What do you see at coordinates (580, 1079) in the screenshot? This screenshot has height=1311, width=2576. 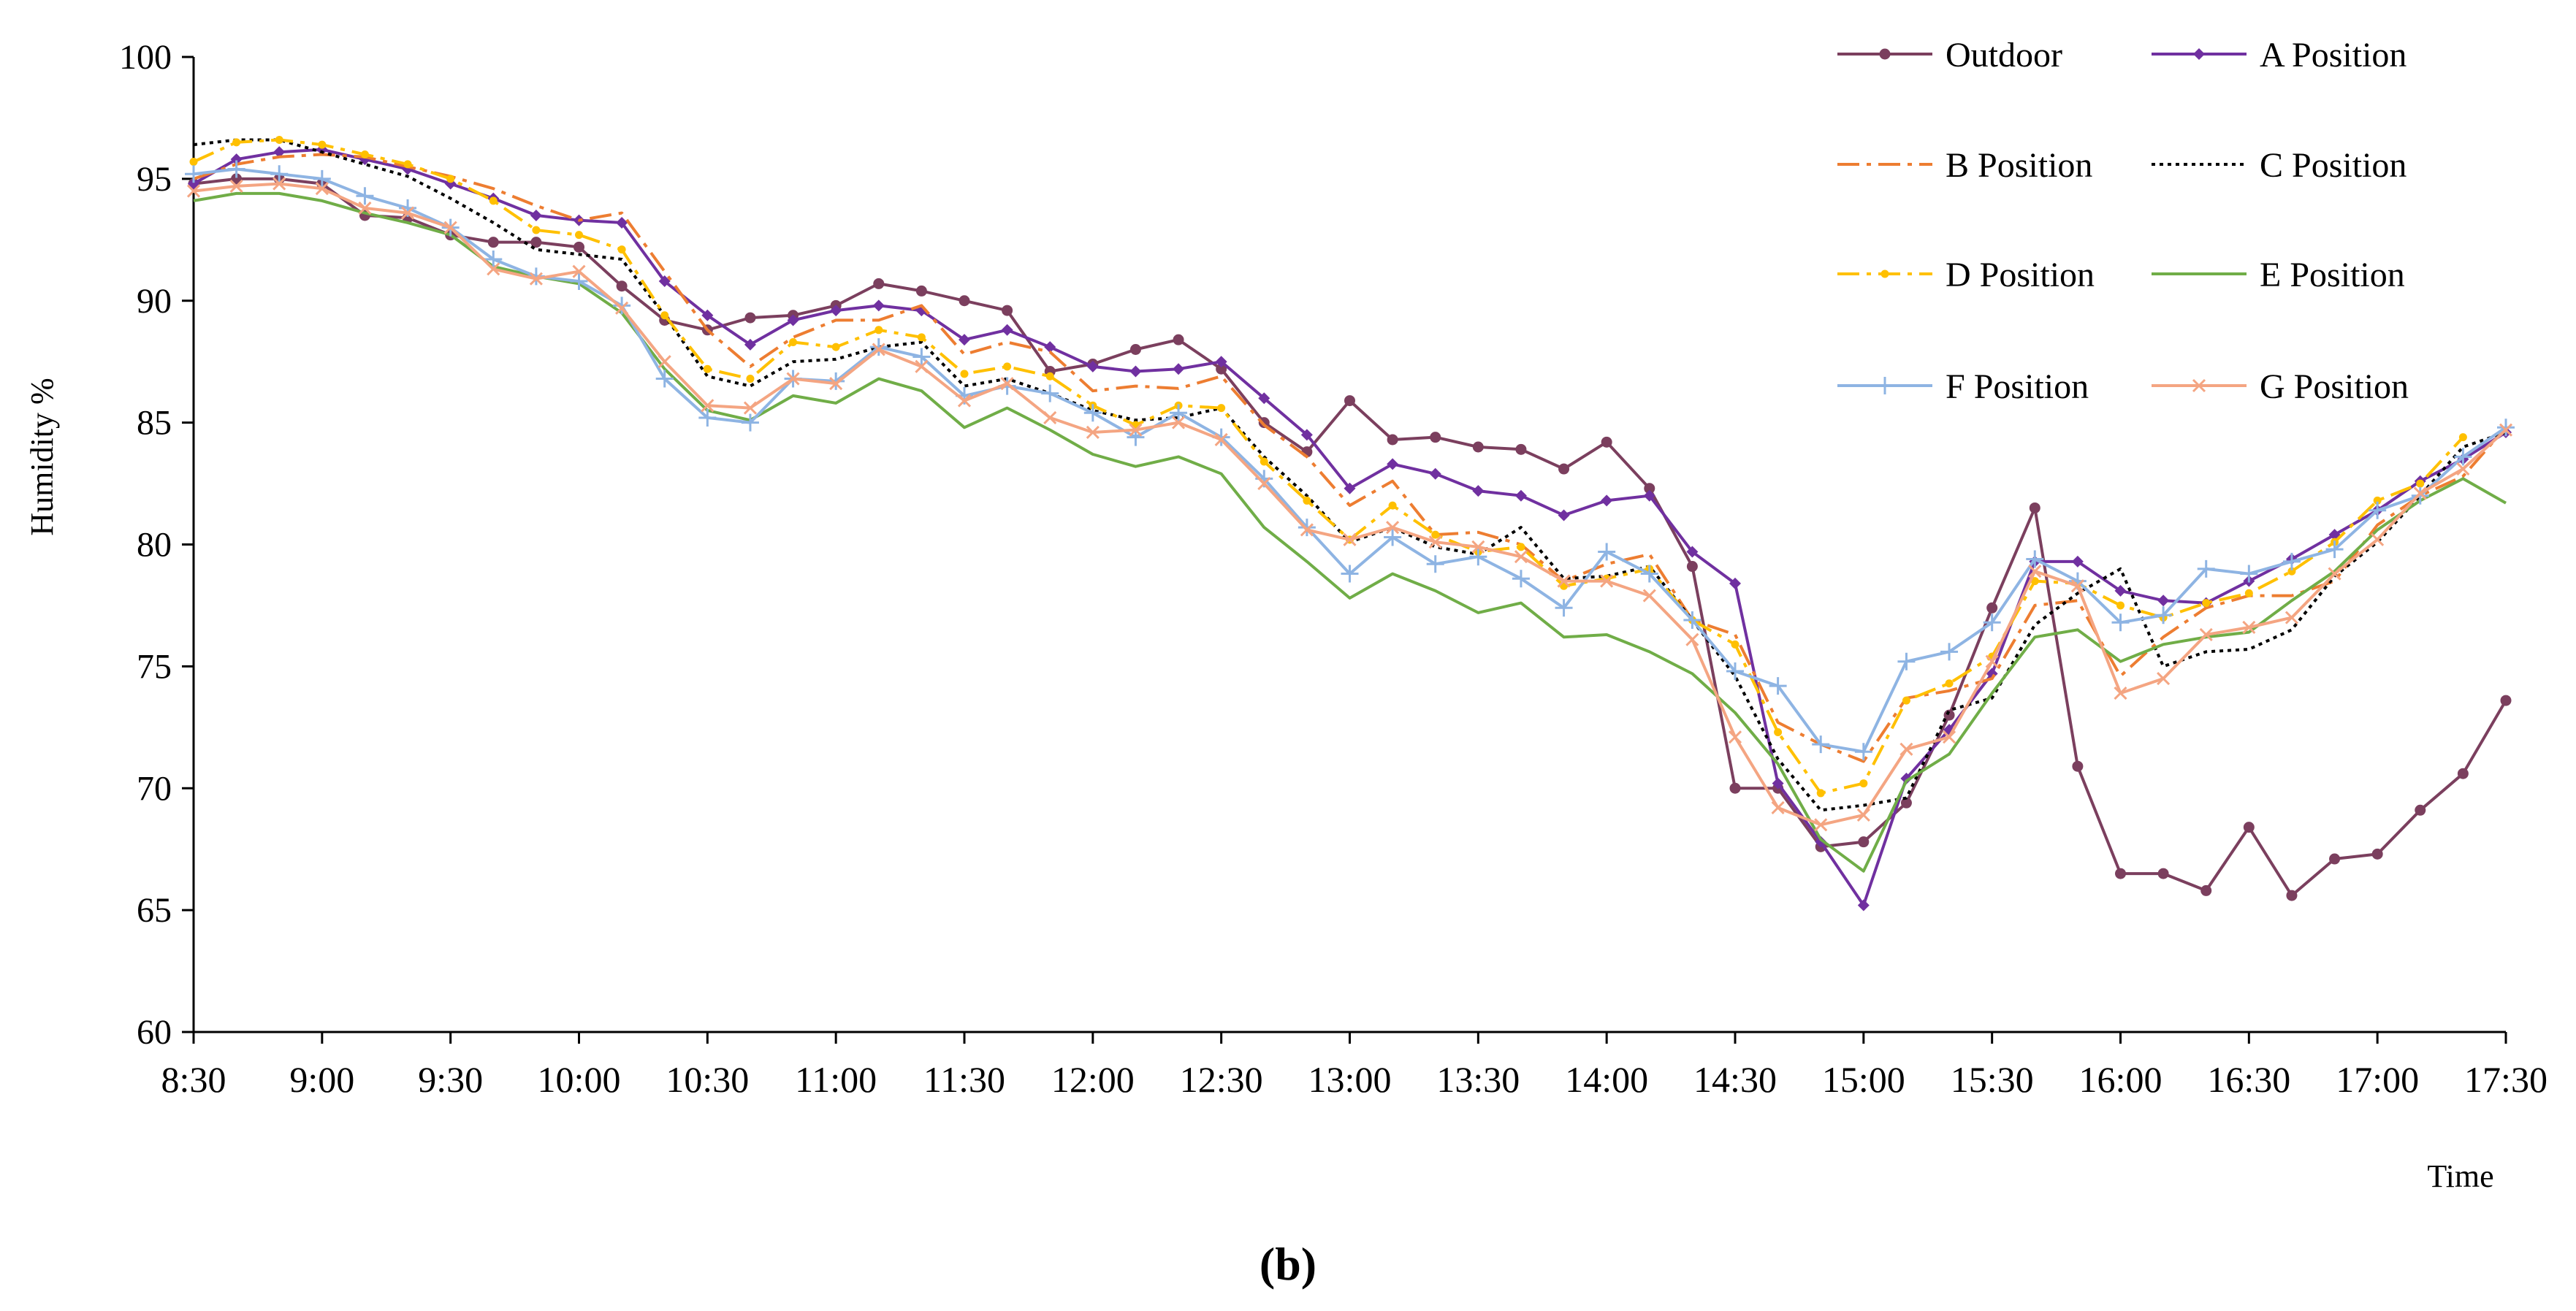 I see `x-tick-label: 10:00` at bounding box center [580, 1079].